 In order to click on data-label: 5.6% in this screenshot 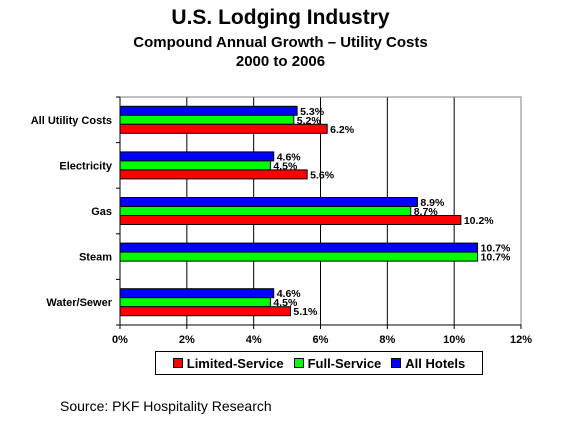, I will do `click(322, 175)`.